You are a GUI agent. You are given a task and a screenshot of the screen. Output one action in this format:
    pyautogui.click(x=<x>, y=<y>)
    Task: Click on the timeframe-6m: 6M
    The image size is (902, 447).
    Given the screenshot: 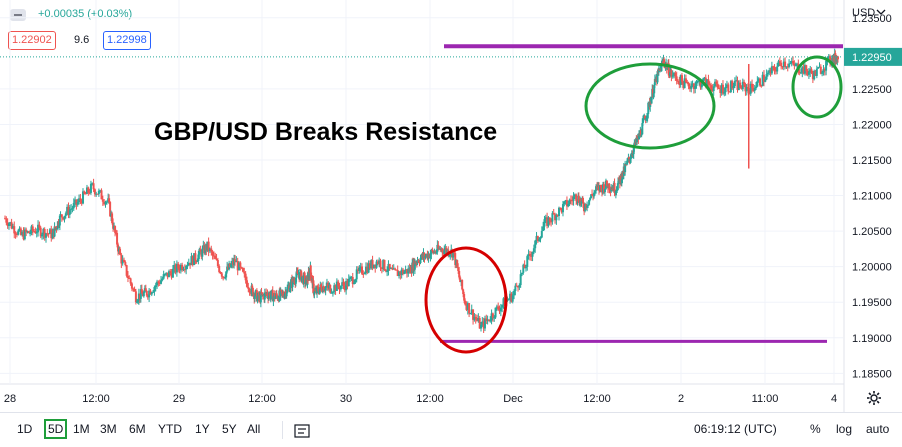 What is the action you would take?
    pyautogui.click(x=137, y=429)
    